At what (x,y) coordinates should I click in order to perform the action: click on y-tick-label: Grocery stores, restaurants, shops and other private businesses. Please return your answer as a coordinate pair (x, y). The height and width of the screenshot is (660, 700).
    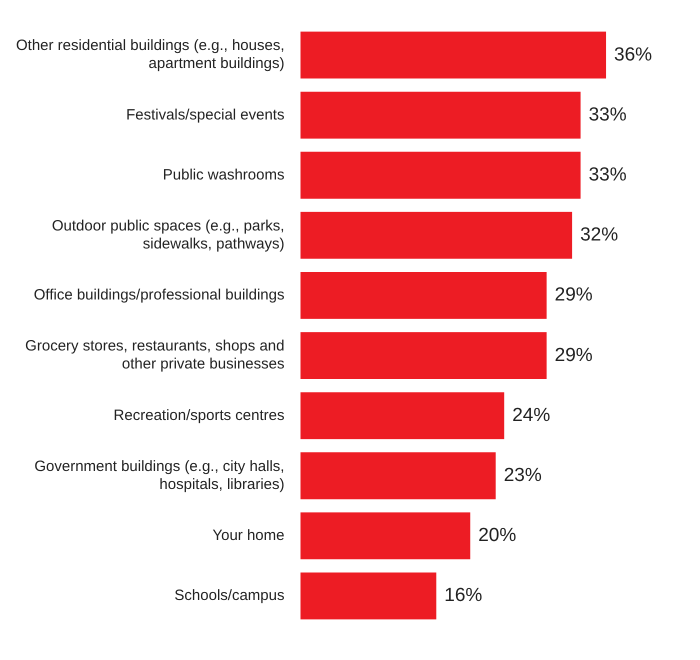
    Looking at the image, I should click on (154, 355).